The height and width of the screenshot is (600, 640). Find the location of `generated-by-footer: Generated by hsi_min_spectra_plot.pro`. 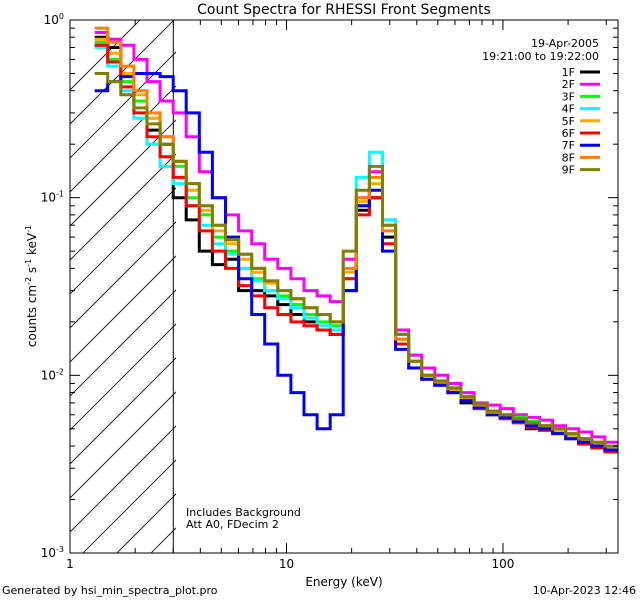

generated-by-footer: Generated by hsi_min_spectra_plot.pro is located at coordinates (110, 590).